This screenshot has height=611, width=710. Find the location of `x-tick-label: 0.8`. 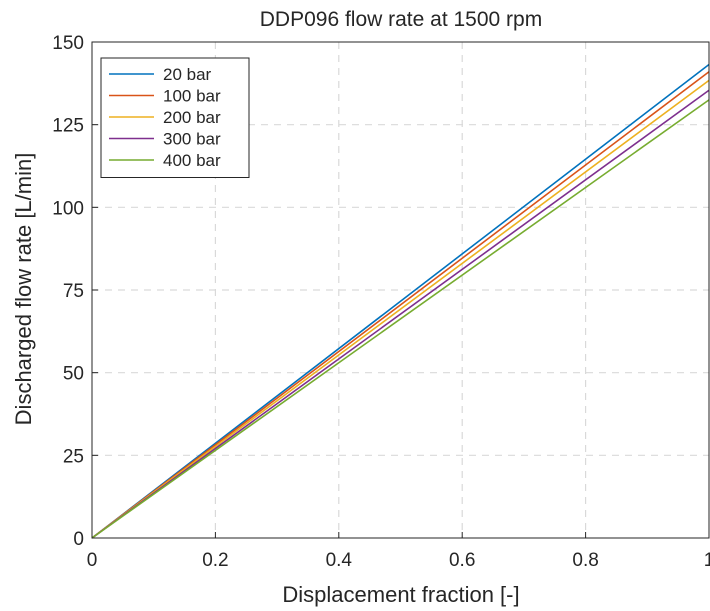

x-tick-label: 0.8 is located at coordinates (585, 560).